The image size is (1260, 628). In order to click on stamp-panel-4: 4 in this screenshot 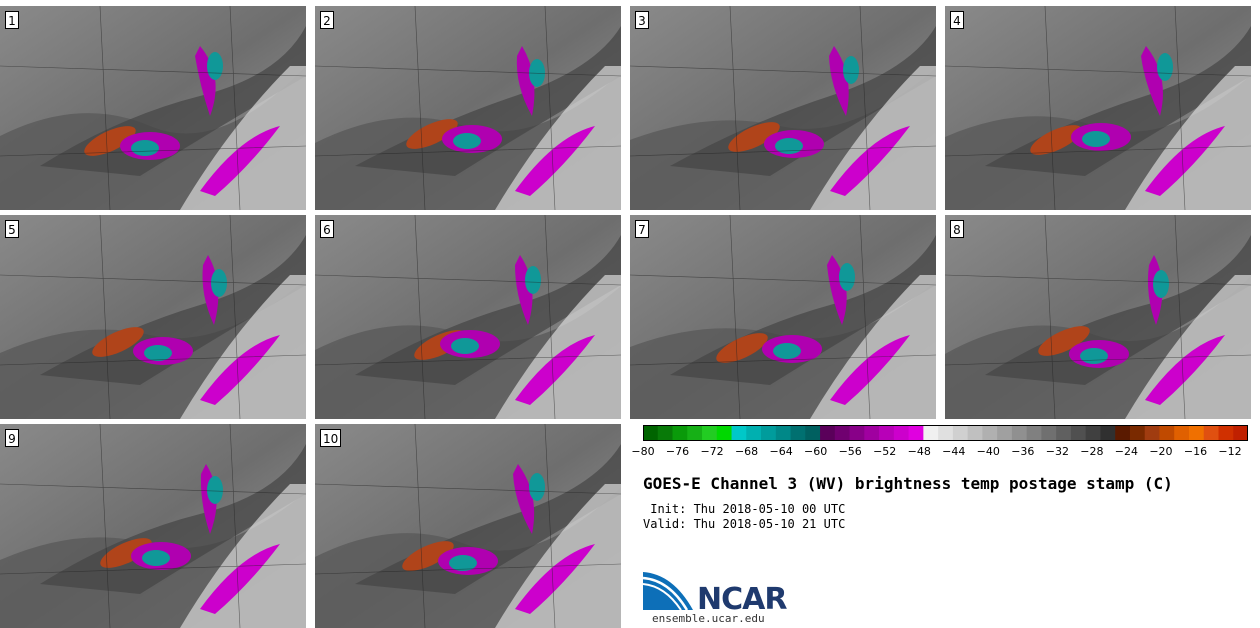, I will do `click(1098, 108)`.